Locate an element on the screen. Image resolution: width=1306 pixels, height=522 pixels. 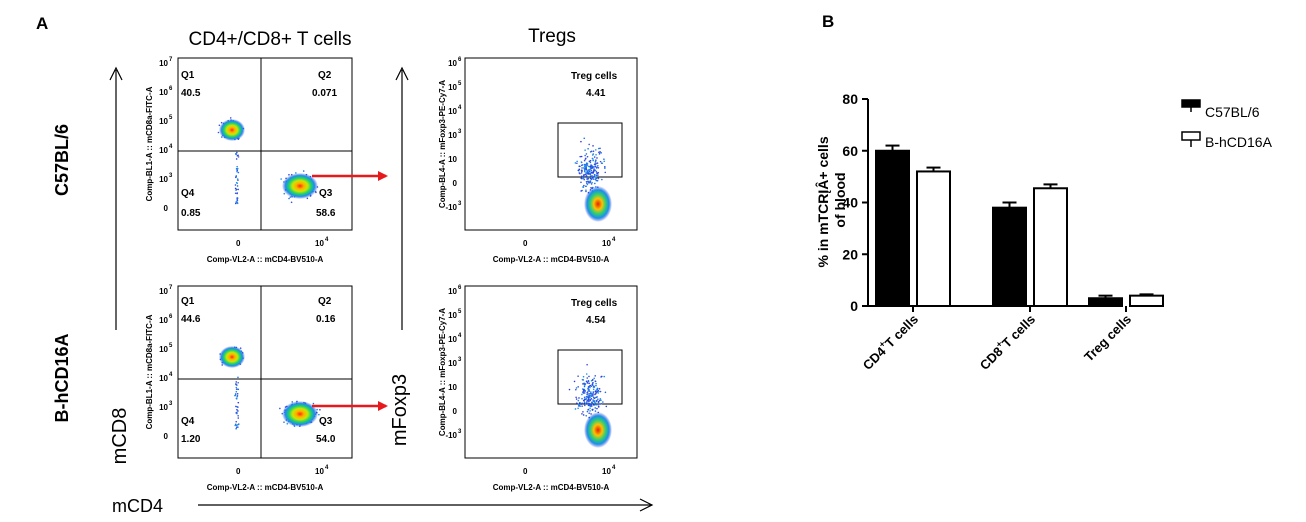
x-tick-exp: 4 is located at coordinates (614, 468).